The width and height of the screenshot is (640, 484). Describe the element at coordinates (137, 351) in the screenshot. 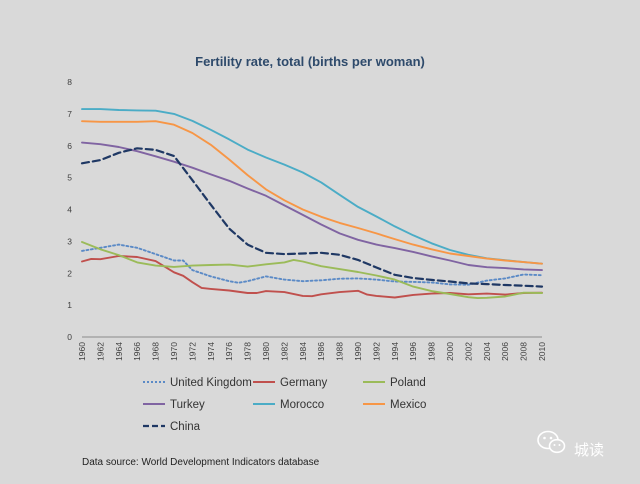

I see `x-tick-label: 1966` at that location.